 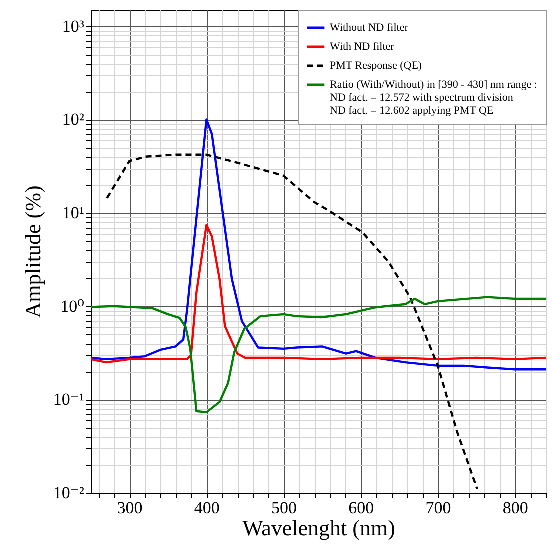 I want to click on legend-label: PMT Response (QE), so click(x=376, y=66).